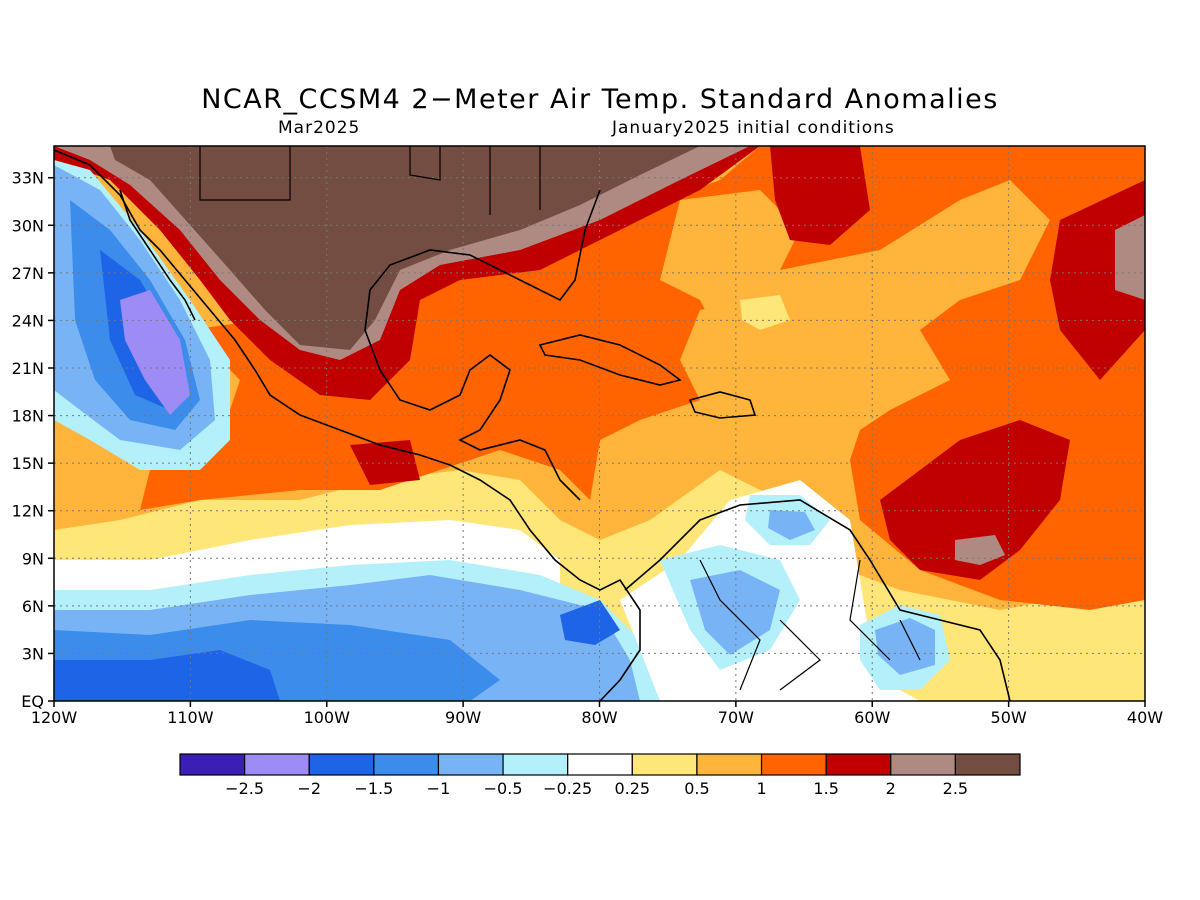  I want to click on coastline-gulf, so click(482, 345).